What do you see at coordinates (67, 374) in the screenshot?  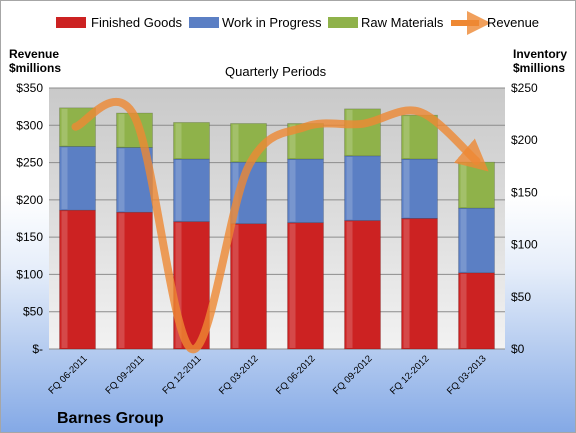 I see `category-label: FQ 06-2011` at bounding box center [67, 374].